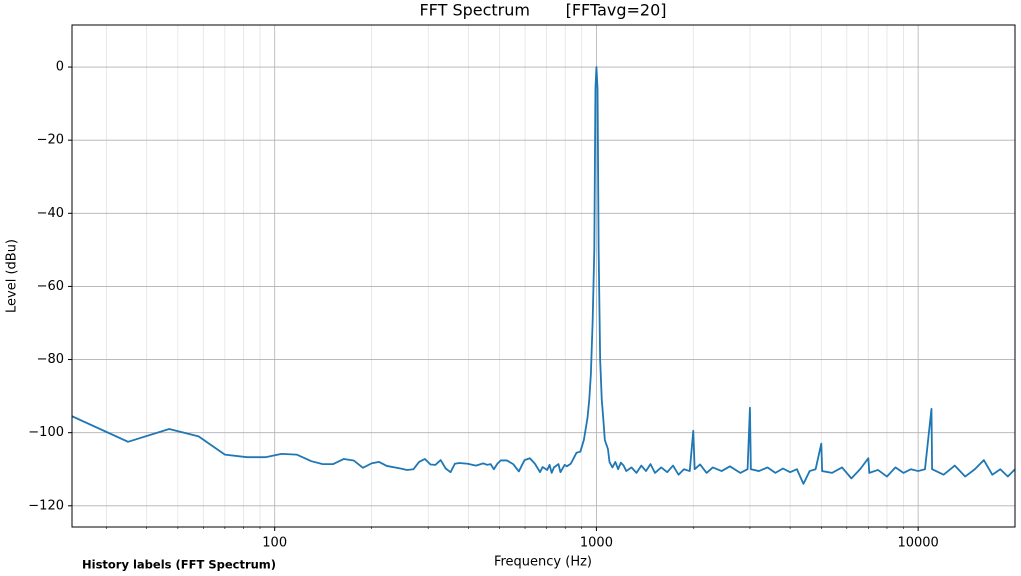  What do you see at coordinates (917, 543) in the screenshot?
I see `x-tick-label: 10000` at bounding box center [917, 543].